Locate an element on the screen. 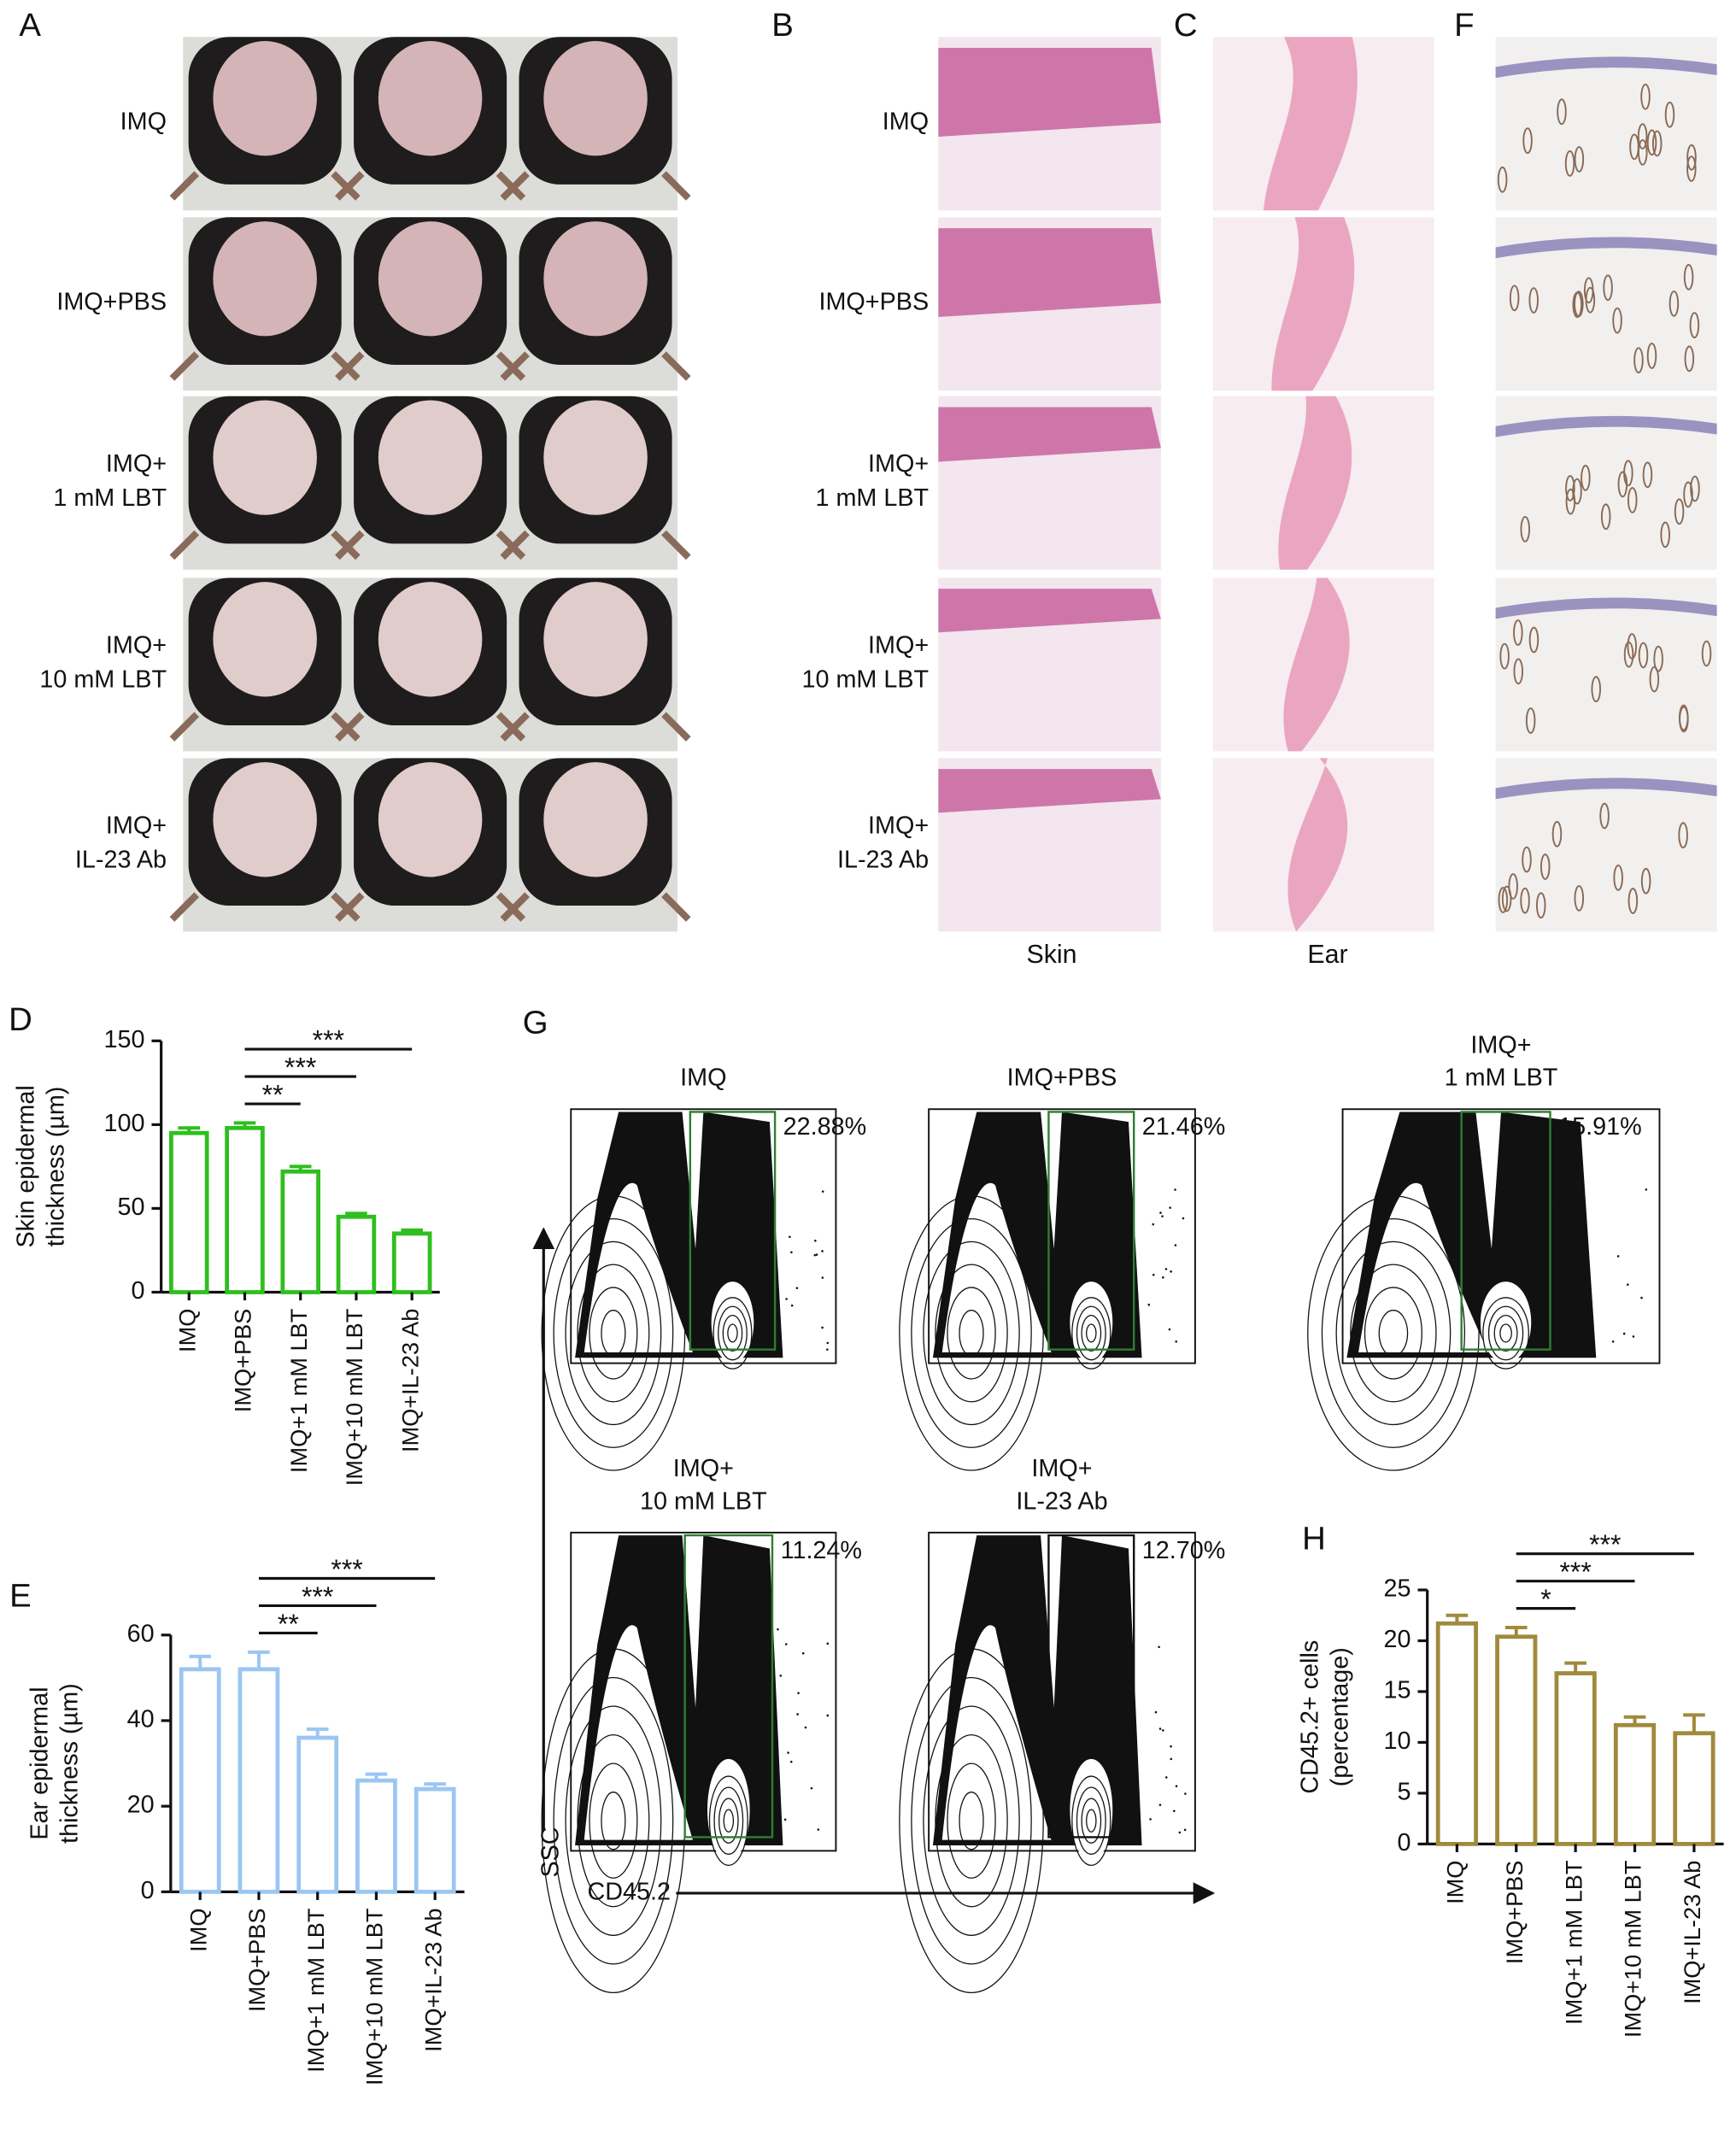 Image resolution: width=1736 pixels, height=2135 pixels. x-tick-label: IMQ+10 mM LBT is located at coordinates (1633, 1949).